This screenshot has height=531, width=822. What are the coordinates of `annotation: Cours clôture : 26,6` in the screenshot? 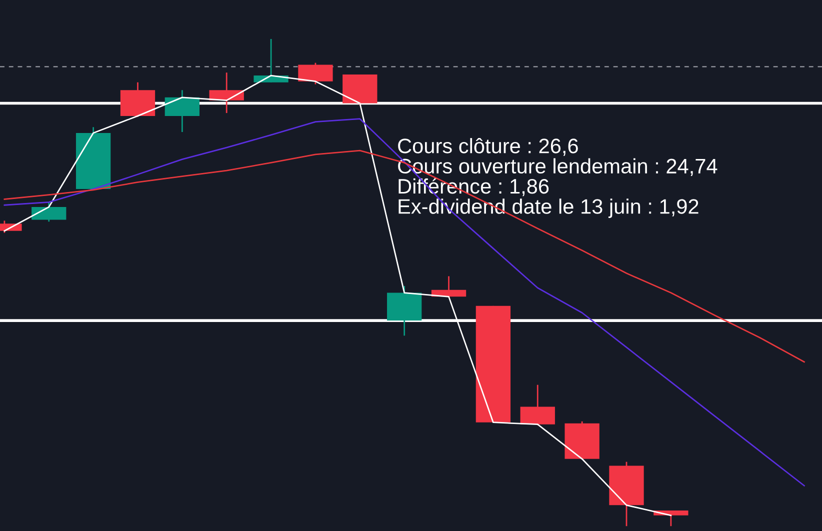 It's located at (488, 147).